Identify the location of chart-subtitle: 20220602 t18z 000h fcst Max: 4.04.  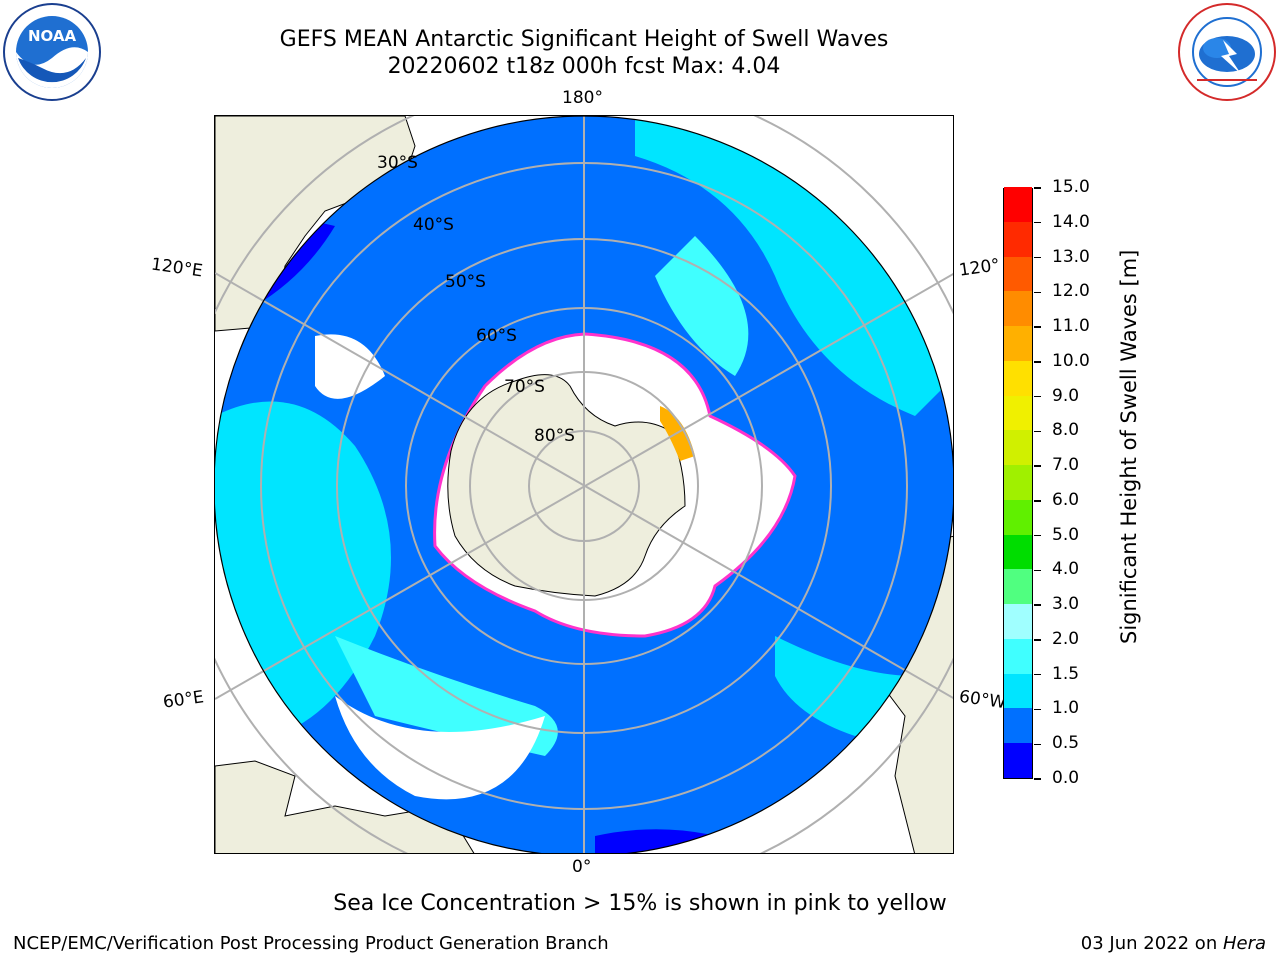
(584, 66).